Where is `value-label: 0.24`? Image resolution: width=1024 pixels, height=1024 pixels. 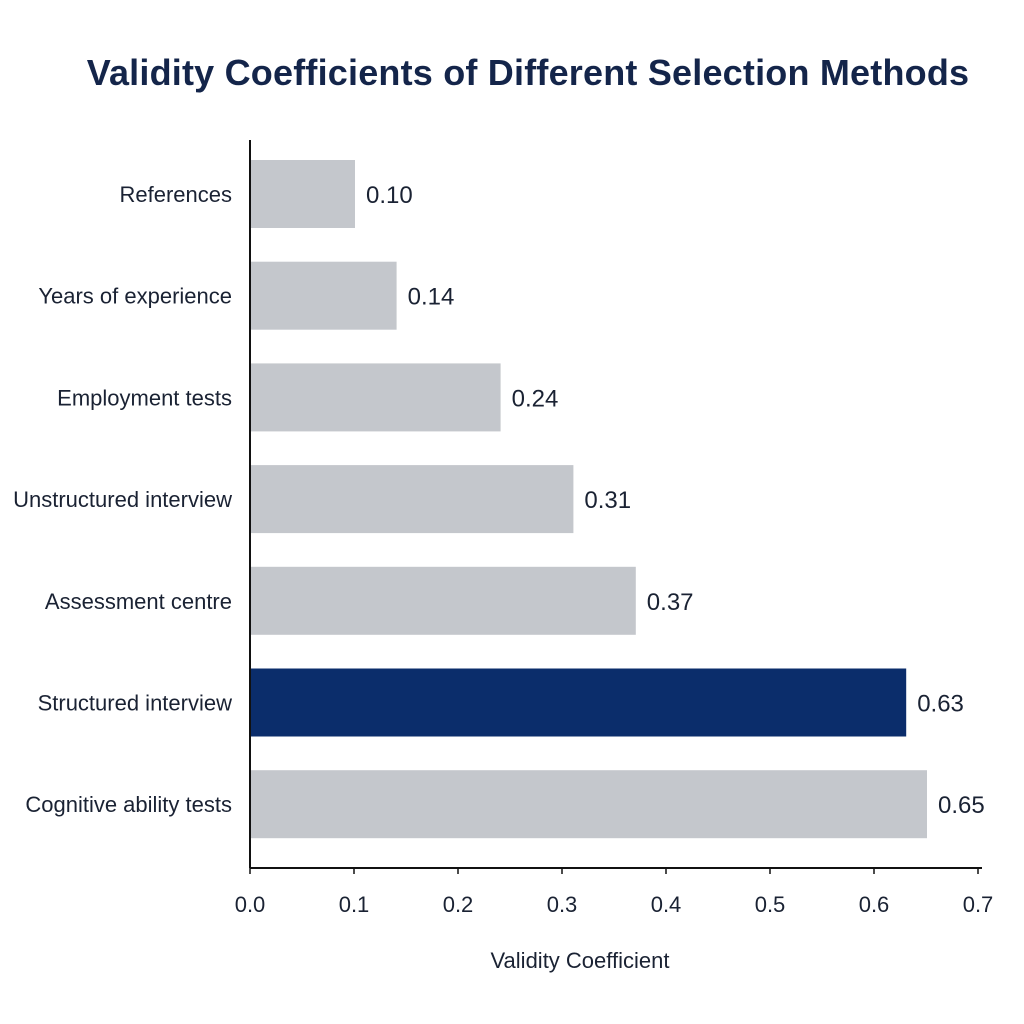
value-label: 0.24 is located at coordinates (535, 398).